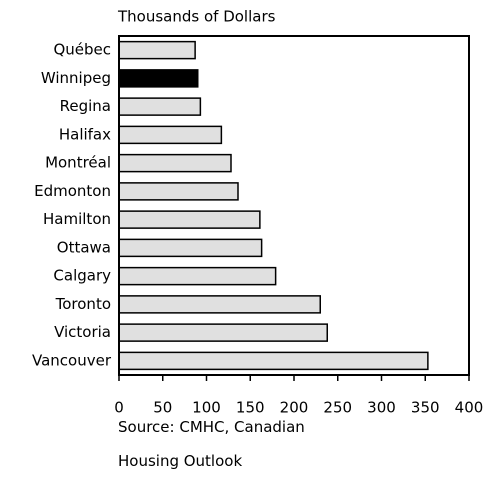 The height and width of the screenshot is (487, 491). Describe the element at coordinates (84, 247) in the screenshot. I see `y-tick-label: Ottawa` at that location.